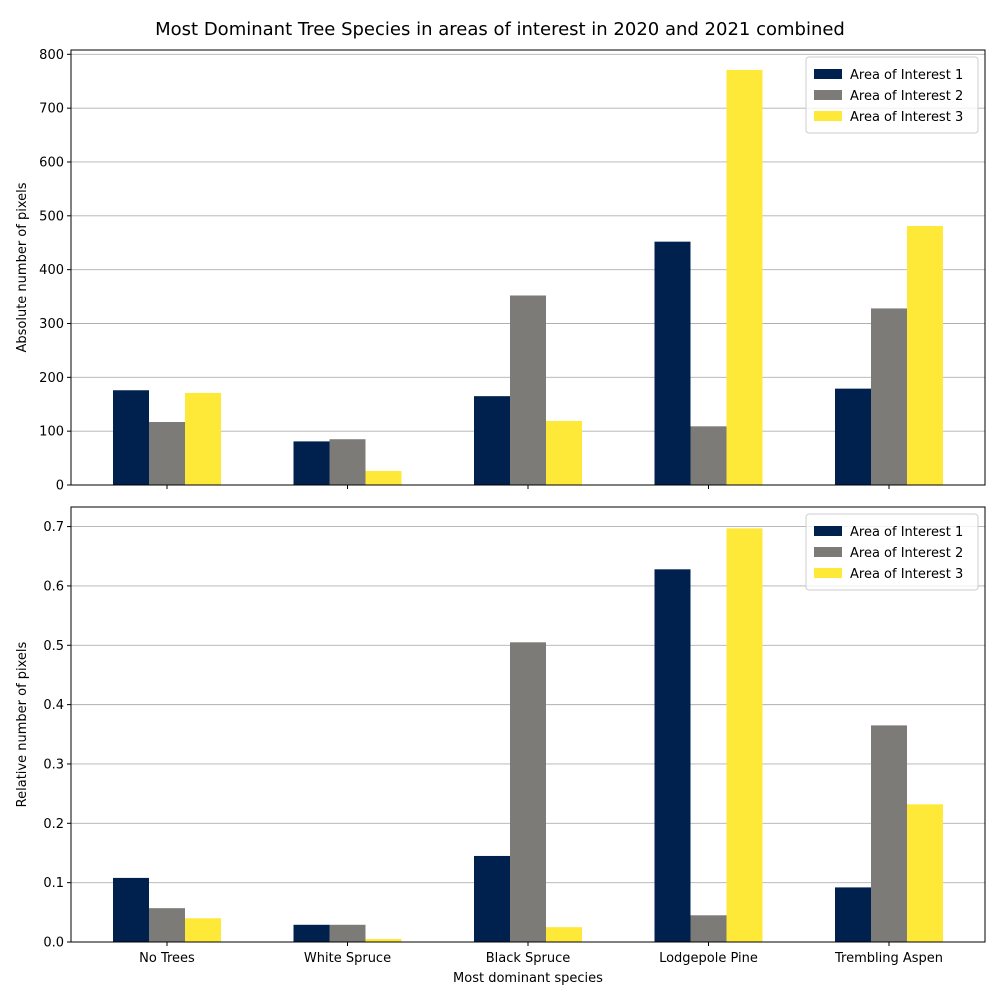 The image size is (1000, 1000). Describe the element at coordinates (53, 527) in the screenshot. I see `y-tick-label: 0.7` at that location.